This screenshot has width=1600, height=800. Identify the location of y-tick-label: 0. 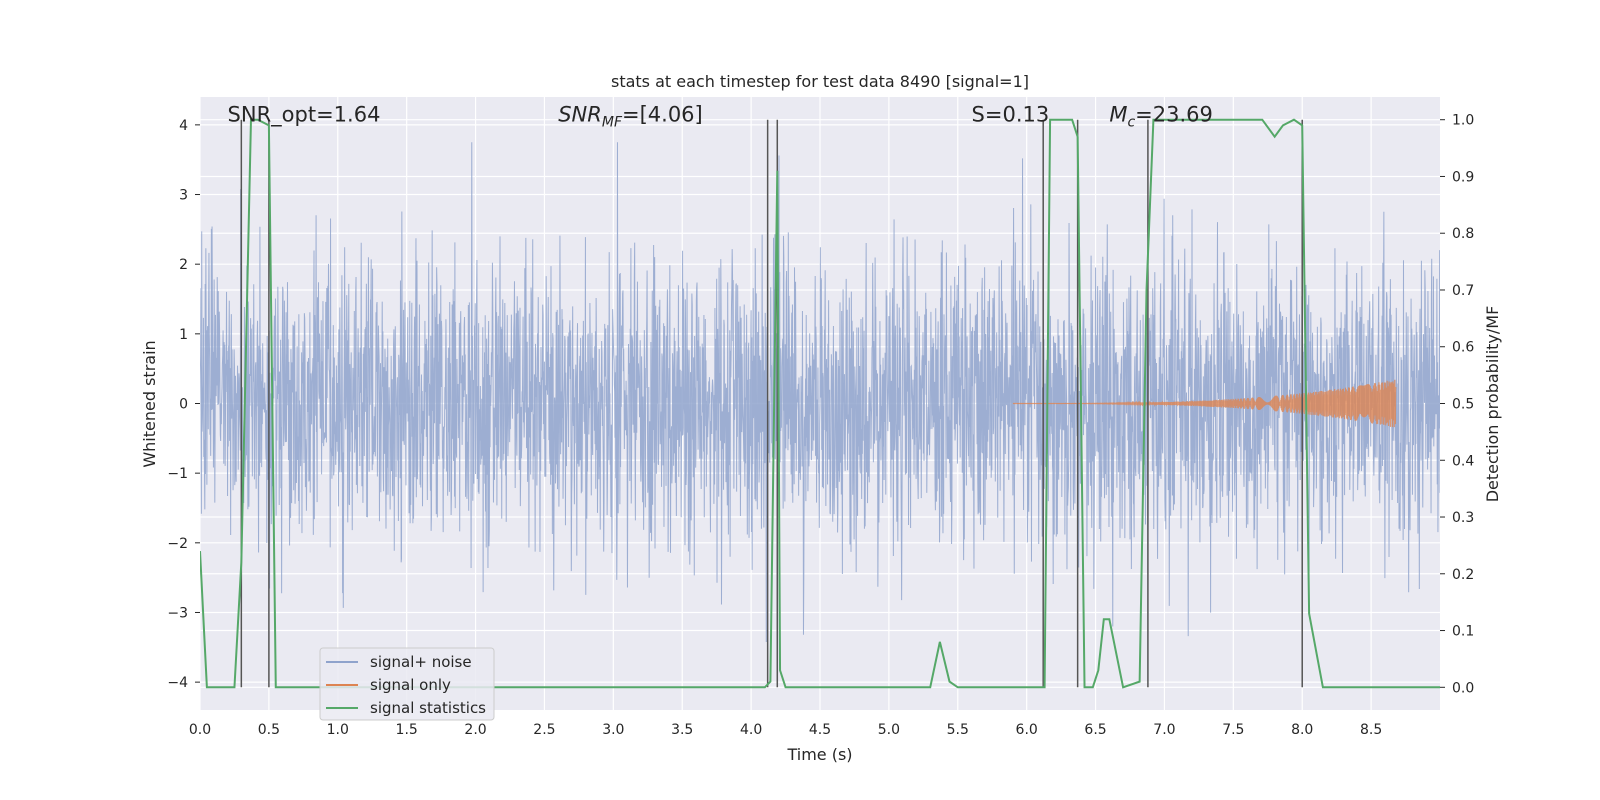
(183, 405).